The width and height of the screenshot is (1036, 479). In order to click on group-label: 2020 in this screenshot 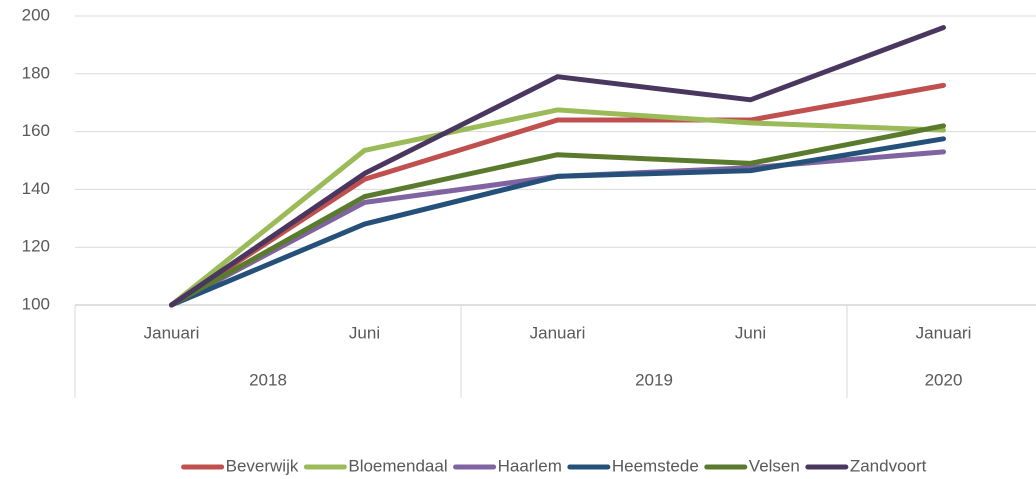, I will do `click(944, 379)`.